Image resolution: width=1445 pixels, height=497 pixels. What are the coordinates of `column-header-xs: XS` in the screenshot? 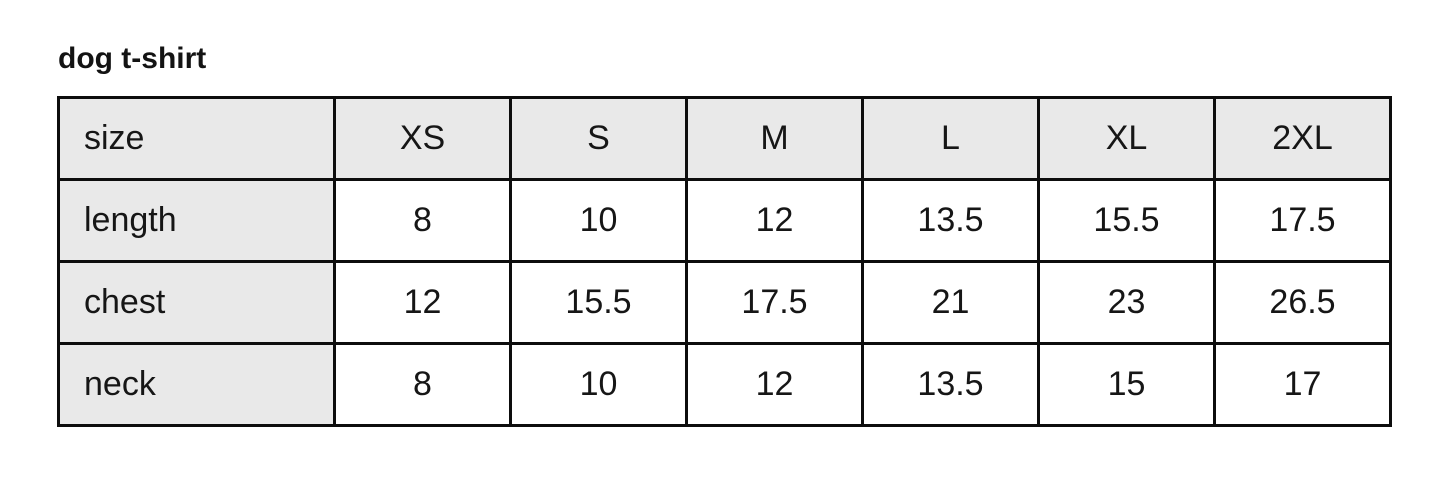 It's located at (422, 138).